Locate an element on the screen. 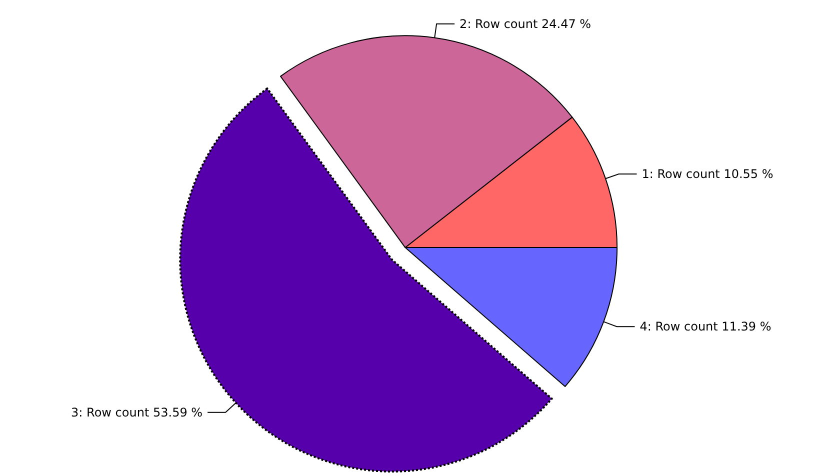  slice-label: 4: Row count 11.39 % is located at coordinates (706, 327).